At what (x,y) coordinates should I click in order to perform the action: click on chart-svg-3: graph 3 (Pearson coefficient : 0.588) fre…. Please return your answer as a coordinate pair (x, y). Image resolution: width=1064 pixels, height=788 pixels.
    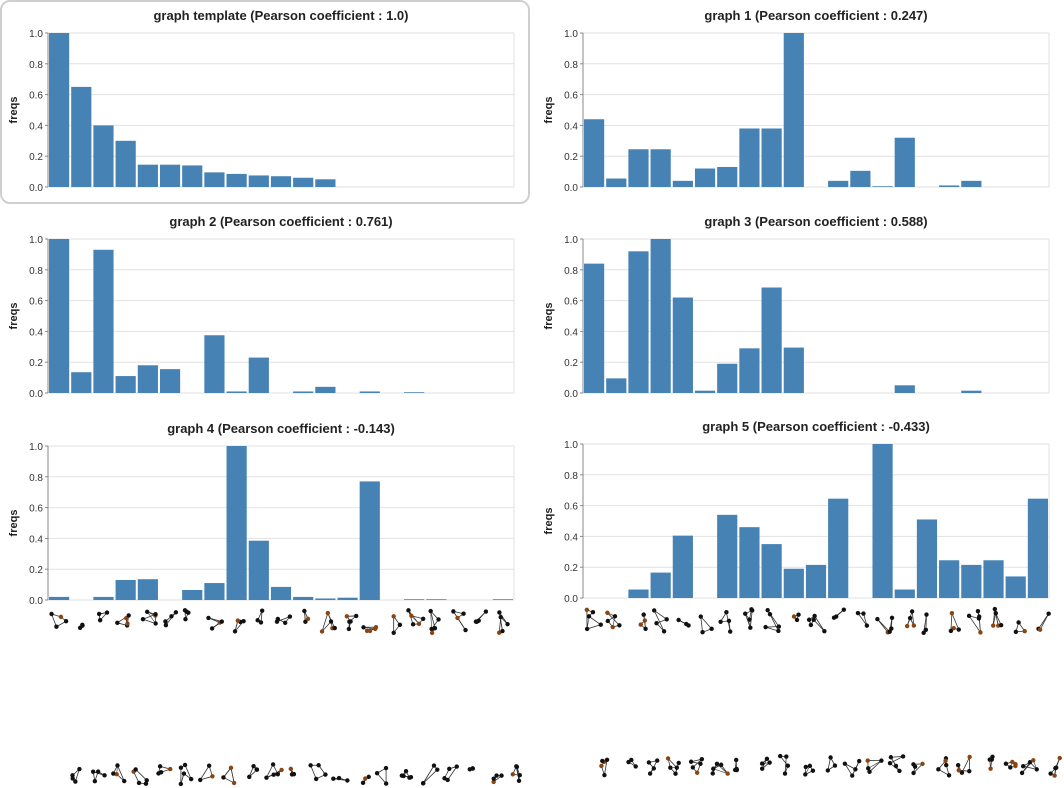
    Looking at the image, I should click on (796, 307).